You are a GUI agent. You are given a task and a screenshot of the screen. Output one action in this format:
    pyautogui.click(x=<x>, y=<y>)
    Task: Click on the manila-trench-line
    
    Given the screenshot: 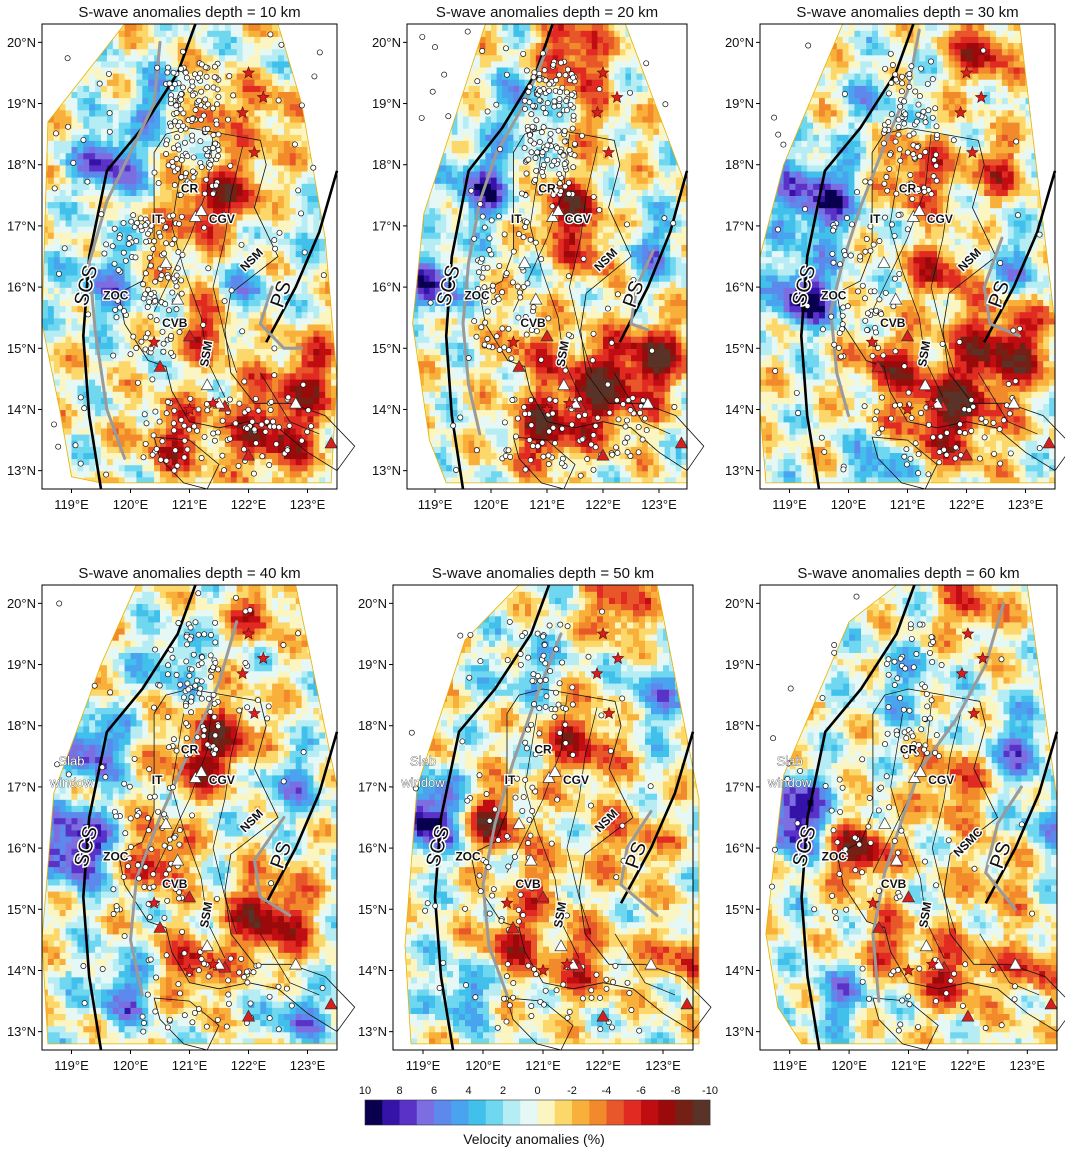 What is the action you would take?
    pyautogui.click(x=139, y=817)
    